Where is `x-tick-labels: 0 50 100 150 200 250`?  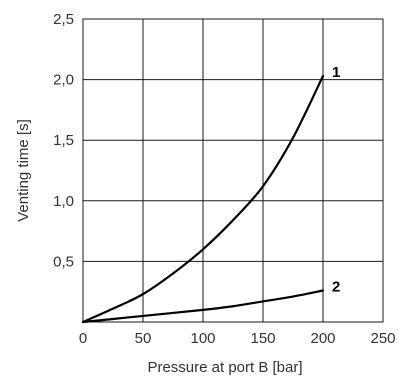
x-tick-labels: 0 50 100 150 200 250 is located at coordinates (237, 338).